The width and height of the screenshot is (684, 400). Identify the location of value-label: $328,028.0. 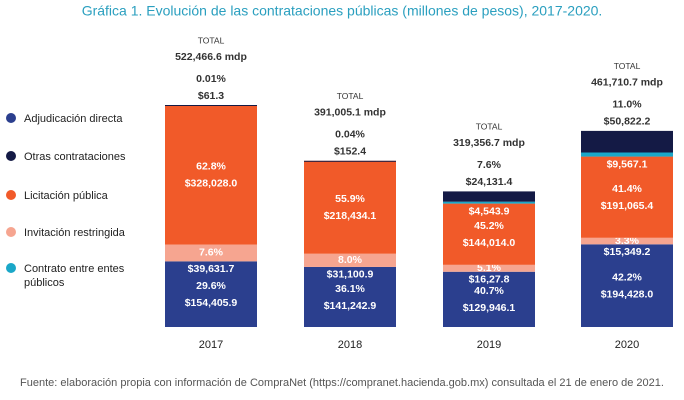
(211, 184).